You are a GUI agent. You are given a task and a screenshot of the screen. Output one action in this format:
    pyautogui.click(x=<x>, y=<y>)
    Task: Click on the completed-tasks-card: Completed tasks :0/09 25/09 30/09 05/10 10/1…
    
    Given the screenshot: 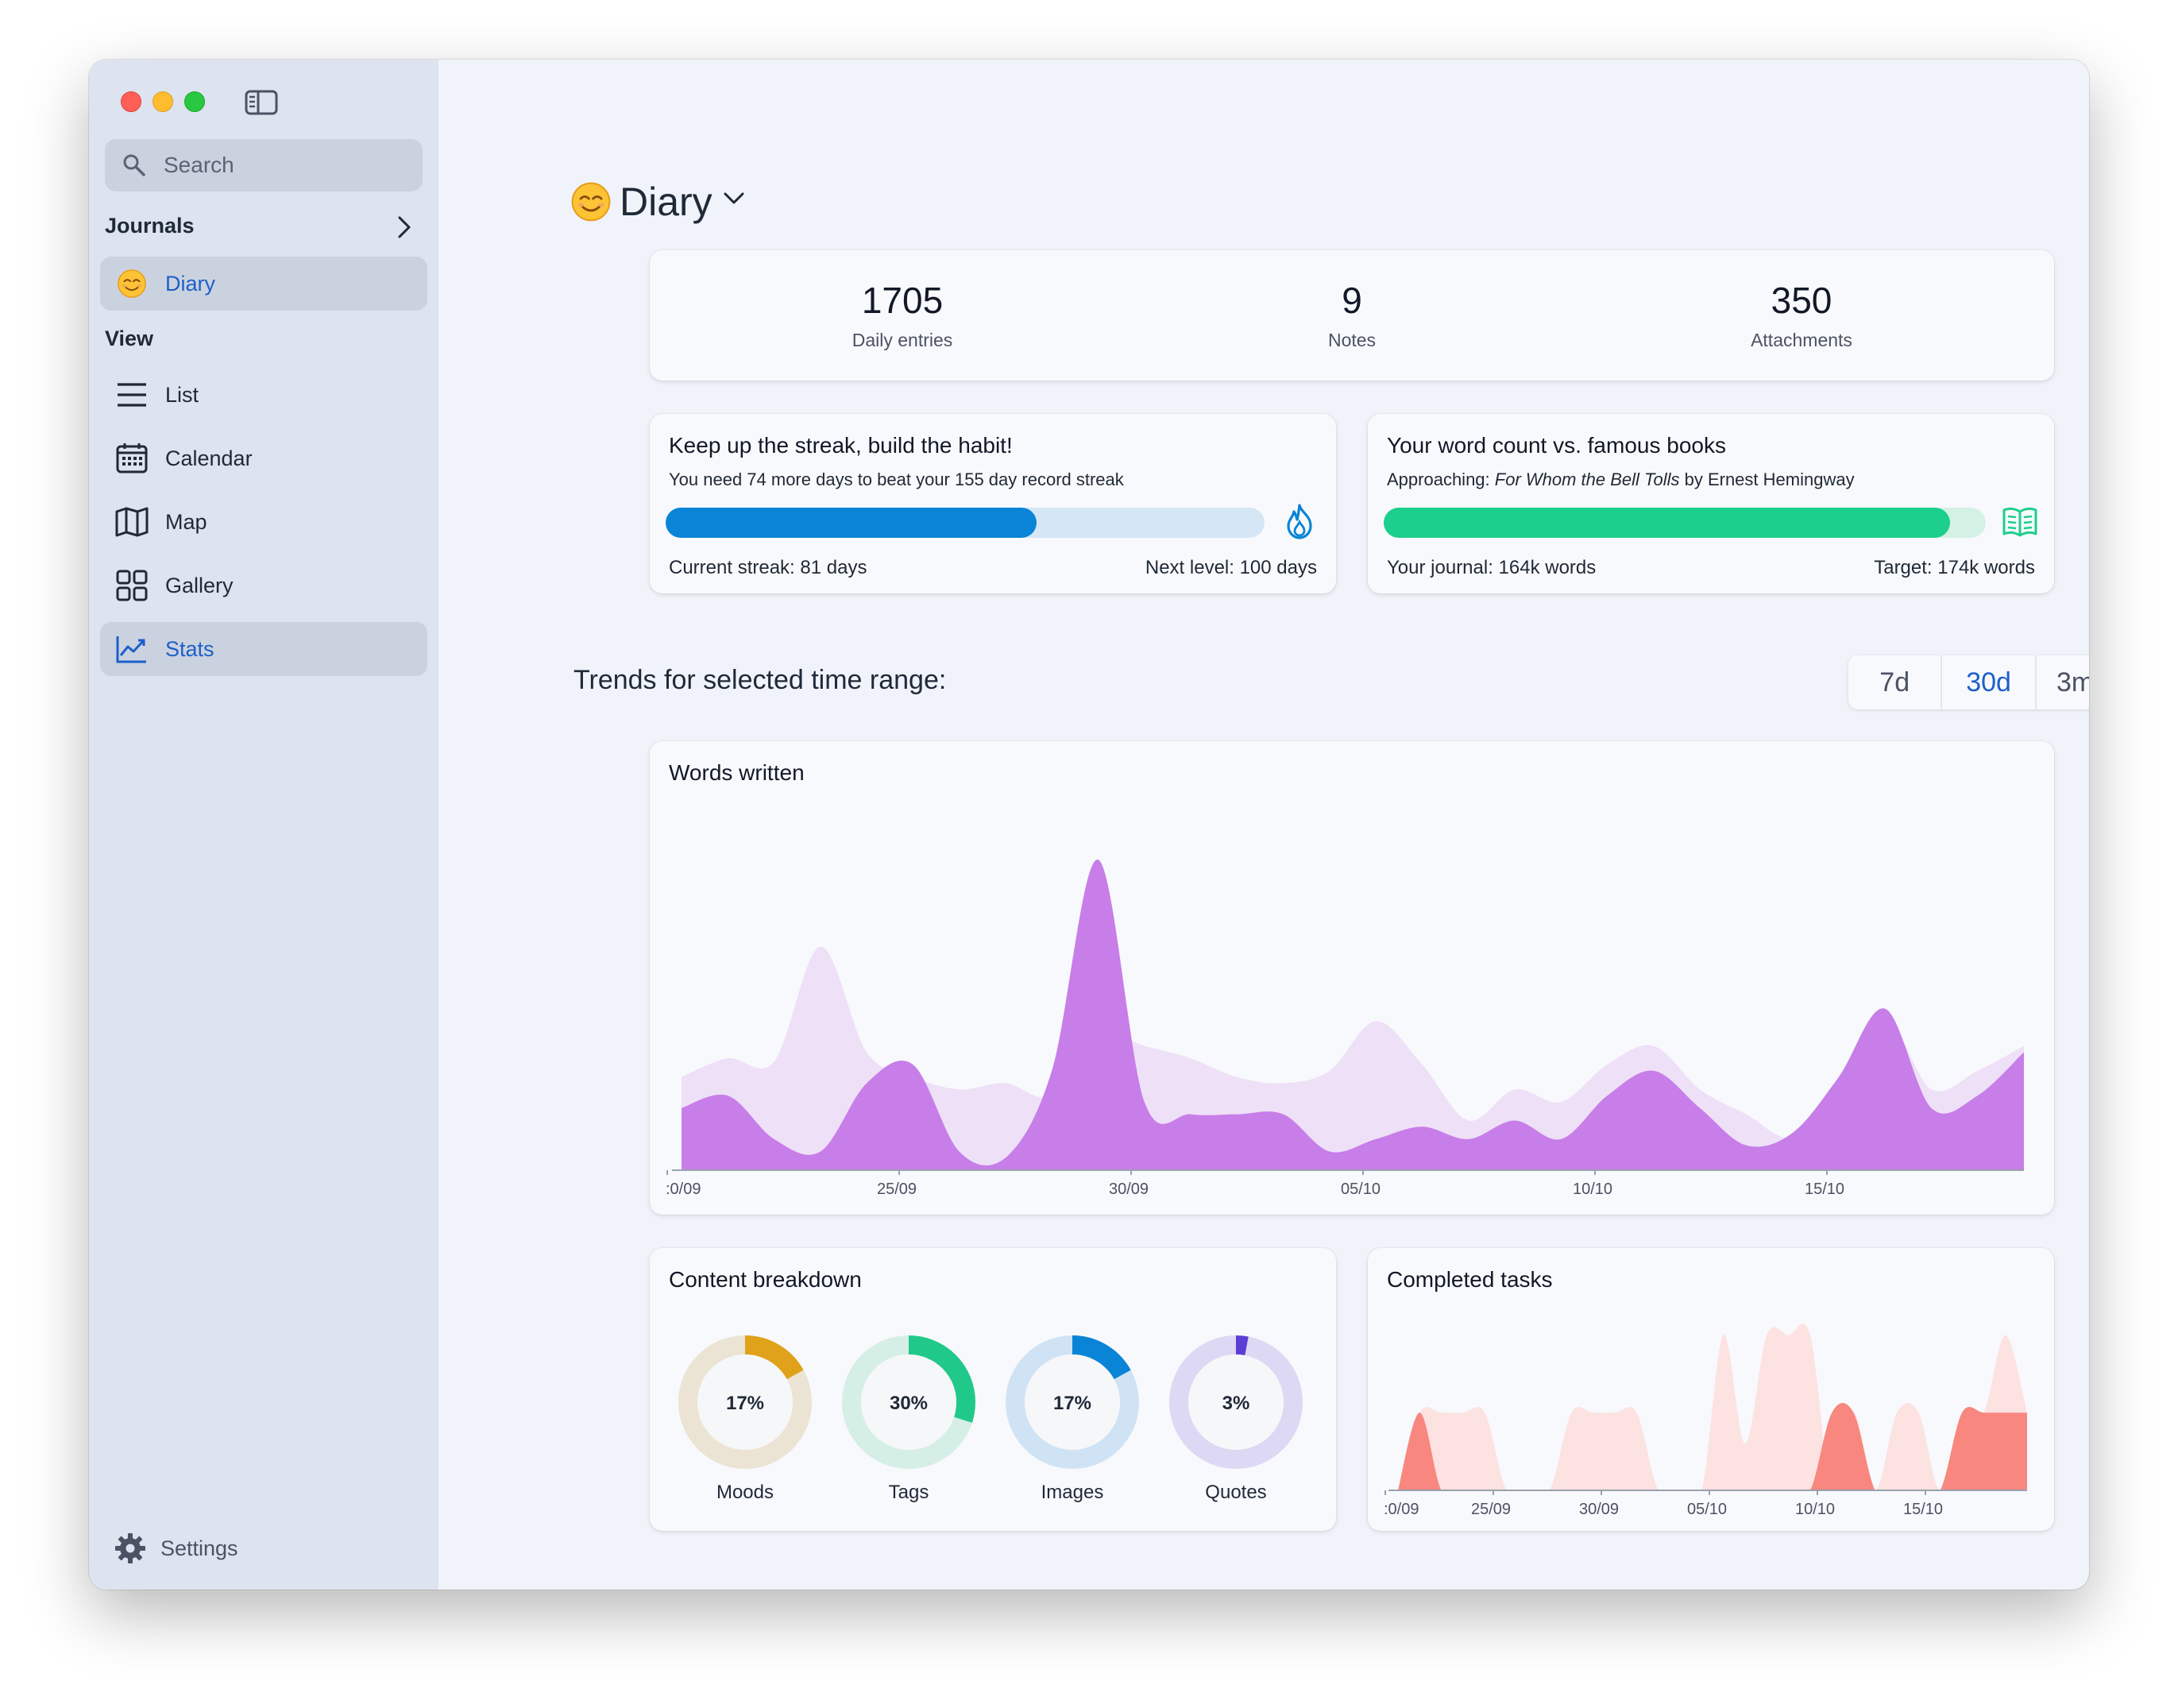 What is the action you would take?
    pyautogui.click(x=1711, y=1389)
    